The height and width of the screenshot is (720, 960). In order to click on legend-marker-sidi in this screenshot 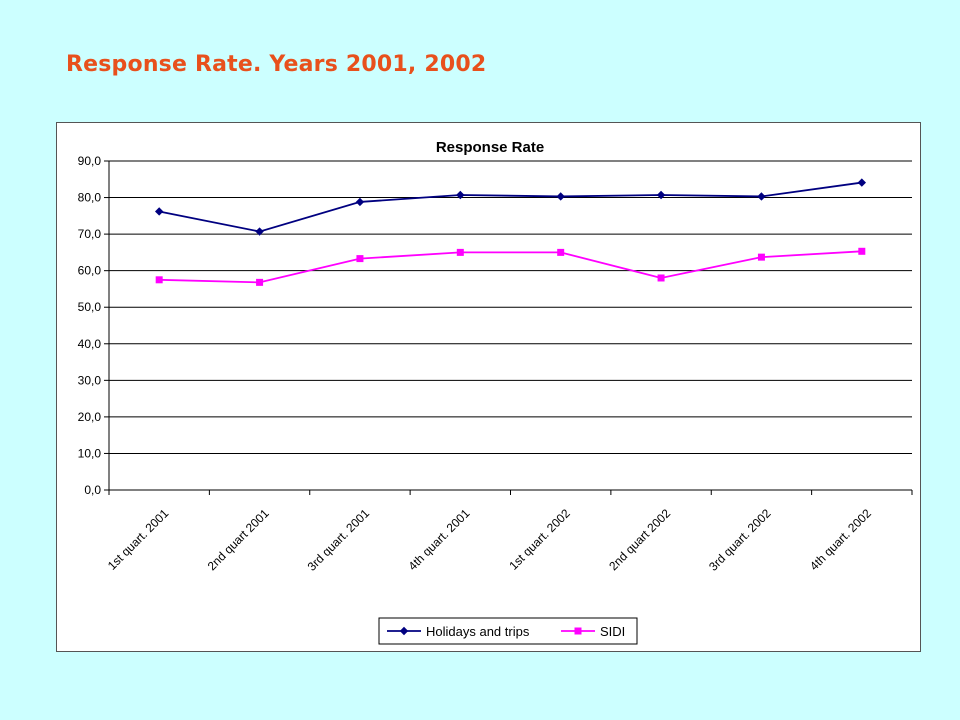, I will do `click(578, 631)`.